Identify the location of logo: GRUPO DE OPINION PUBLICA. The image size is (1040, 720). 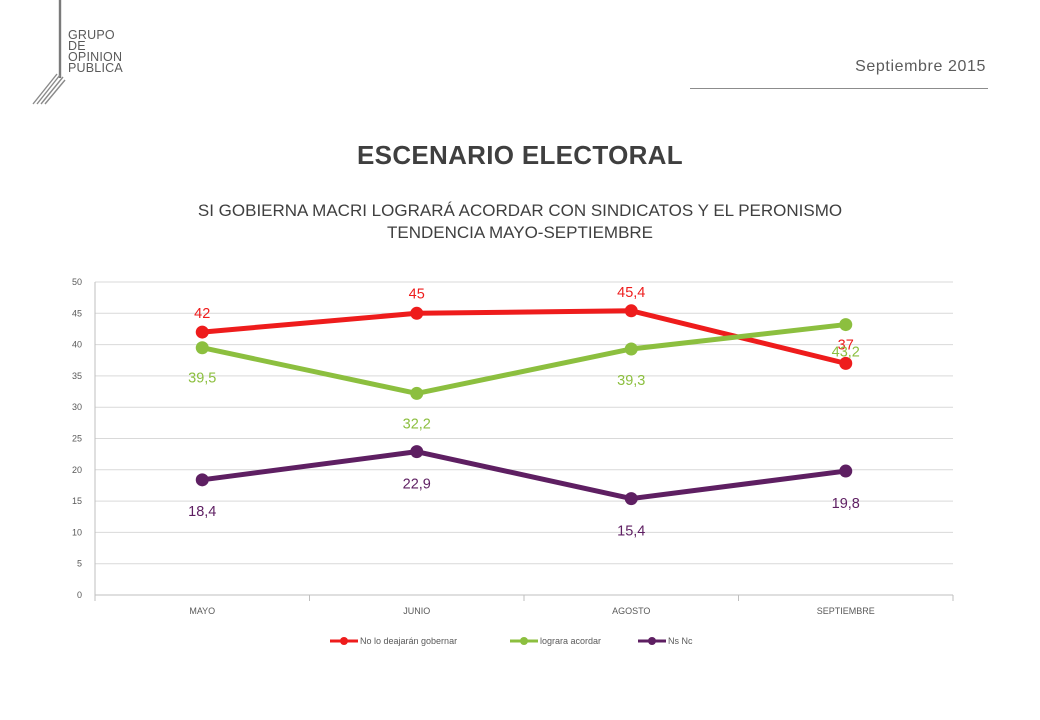
(100, 55).